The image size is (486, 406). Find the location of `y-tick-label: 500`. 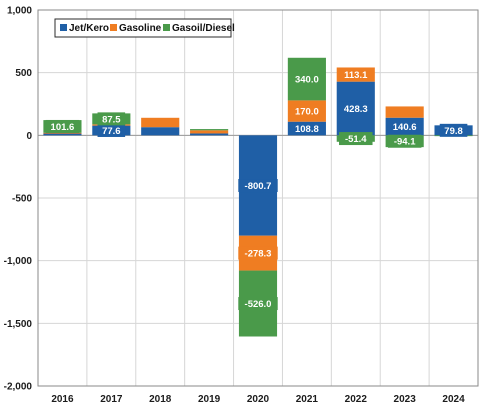

y-tick-label: 500 is located at coordinates (23, 73).